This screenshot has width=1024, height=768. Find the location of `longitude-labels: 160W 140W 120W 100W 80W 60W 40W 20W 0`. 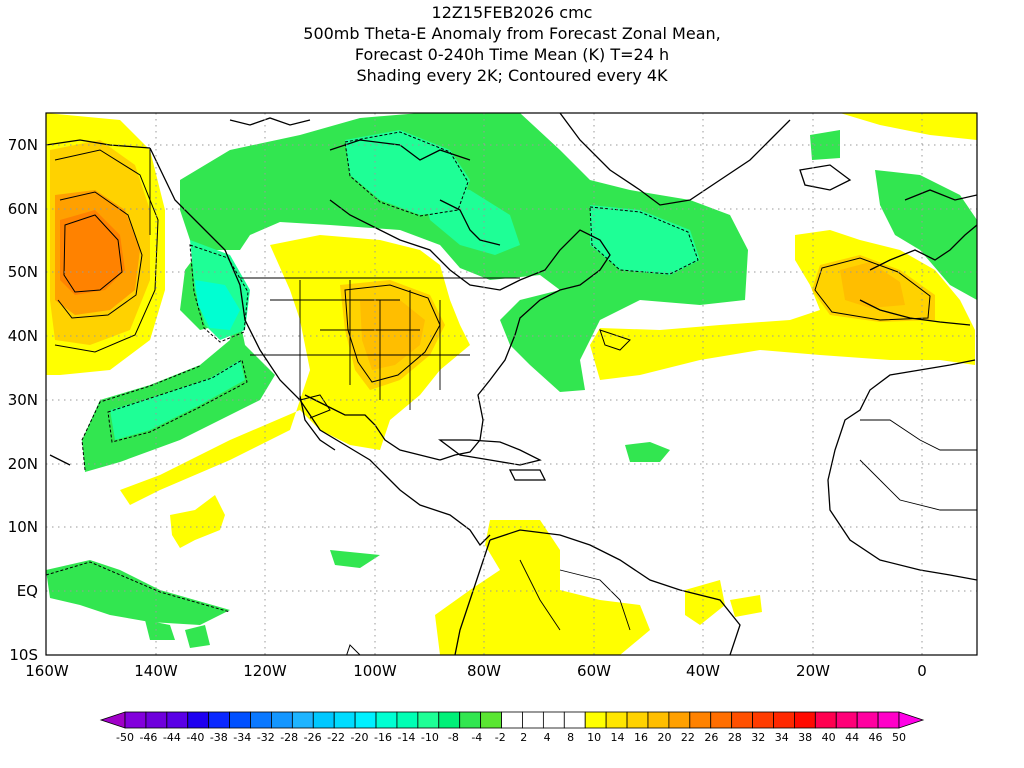

longitude-labels: 160W 140W 120W 100W 80W 60W 40W 20W 0 is located at coordinates (476, 671).